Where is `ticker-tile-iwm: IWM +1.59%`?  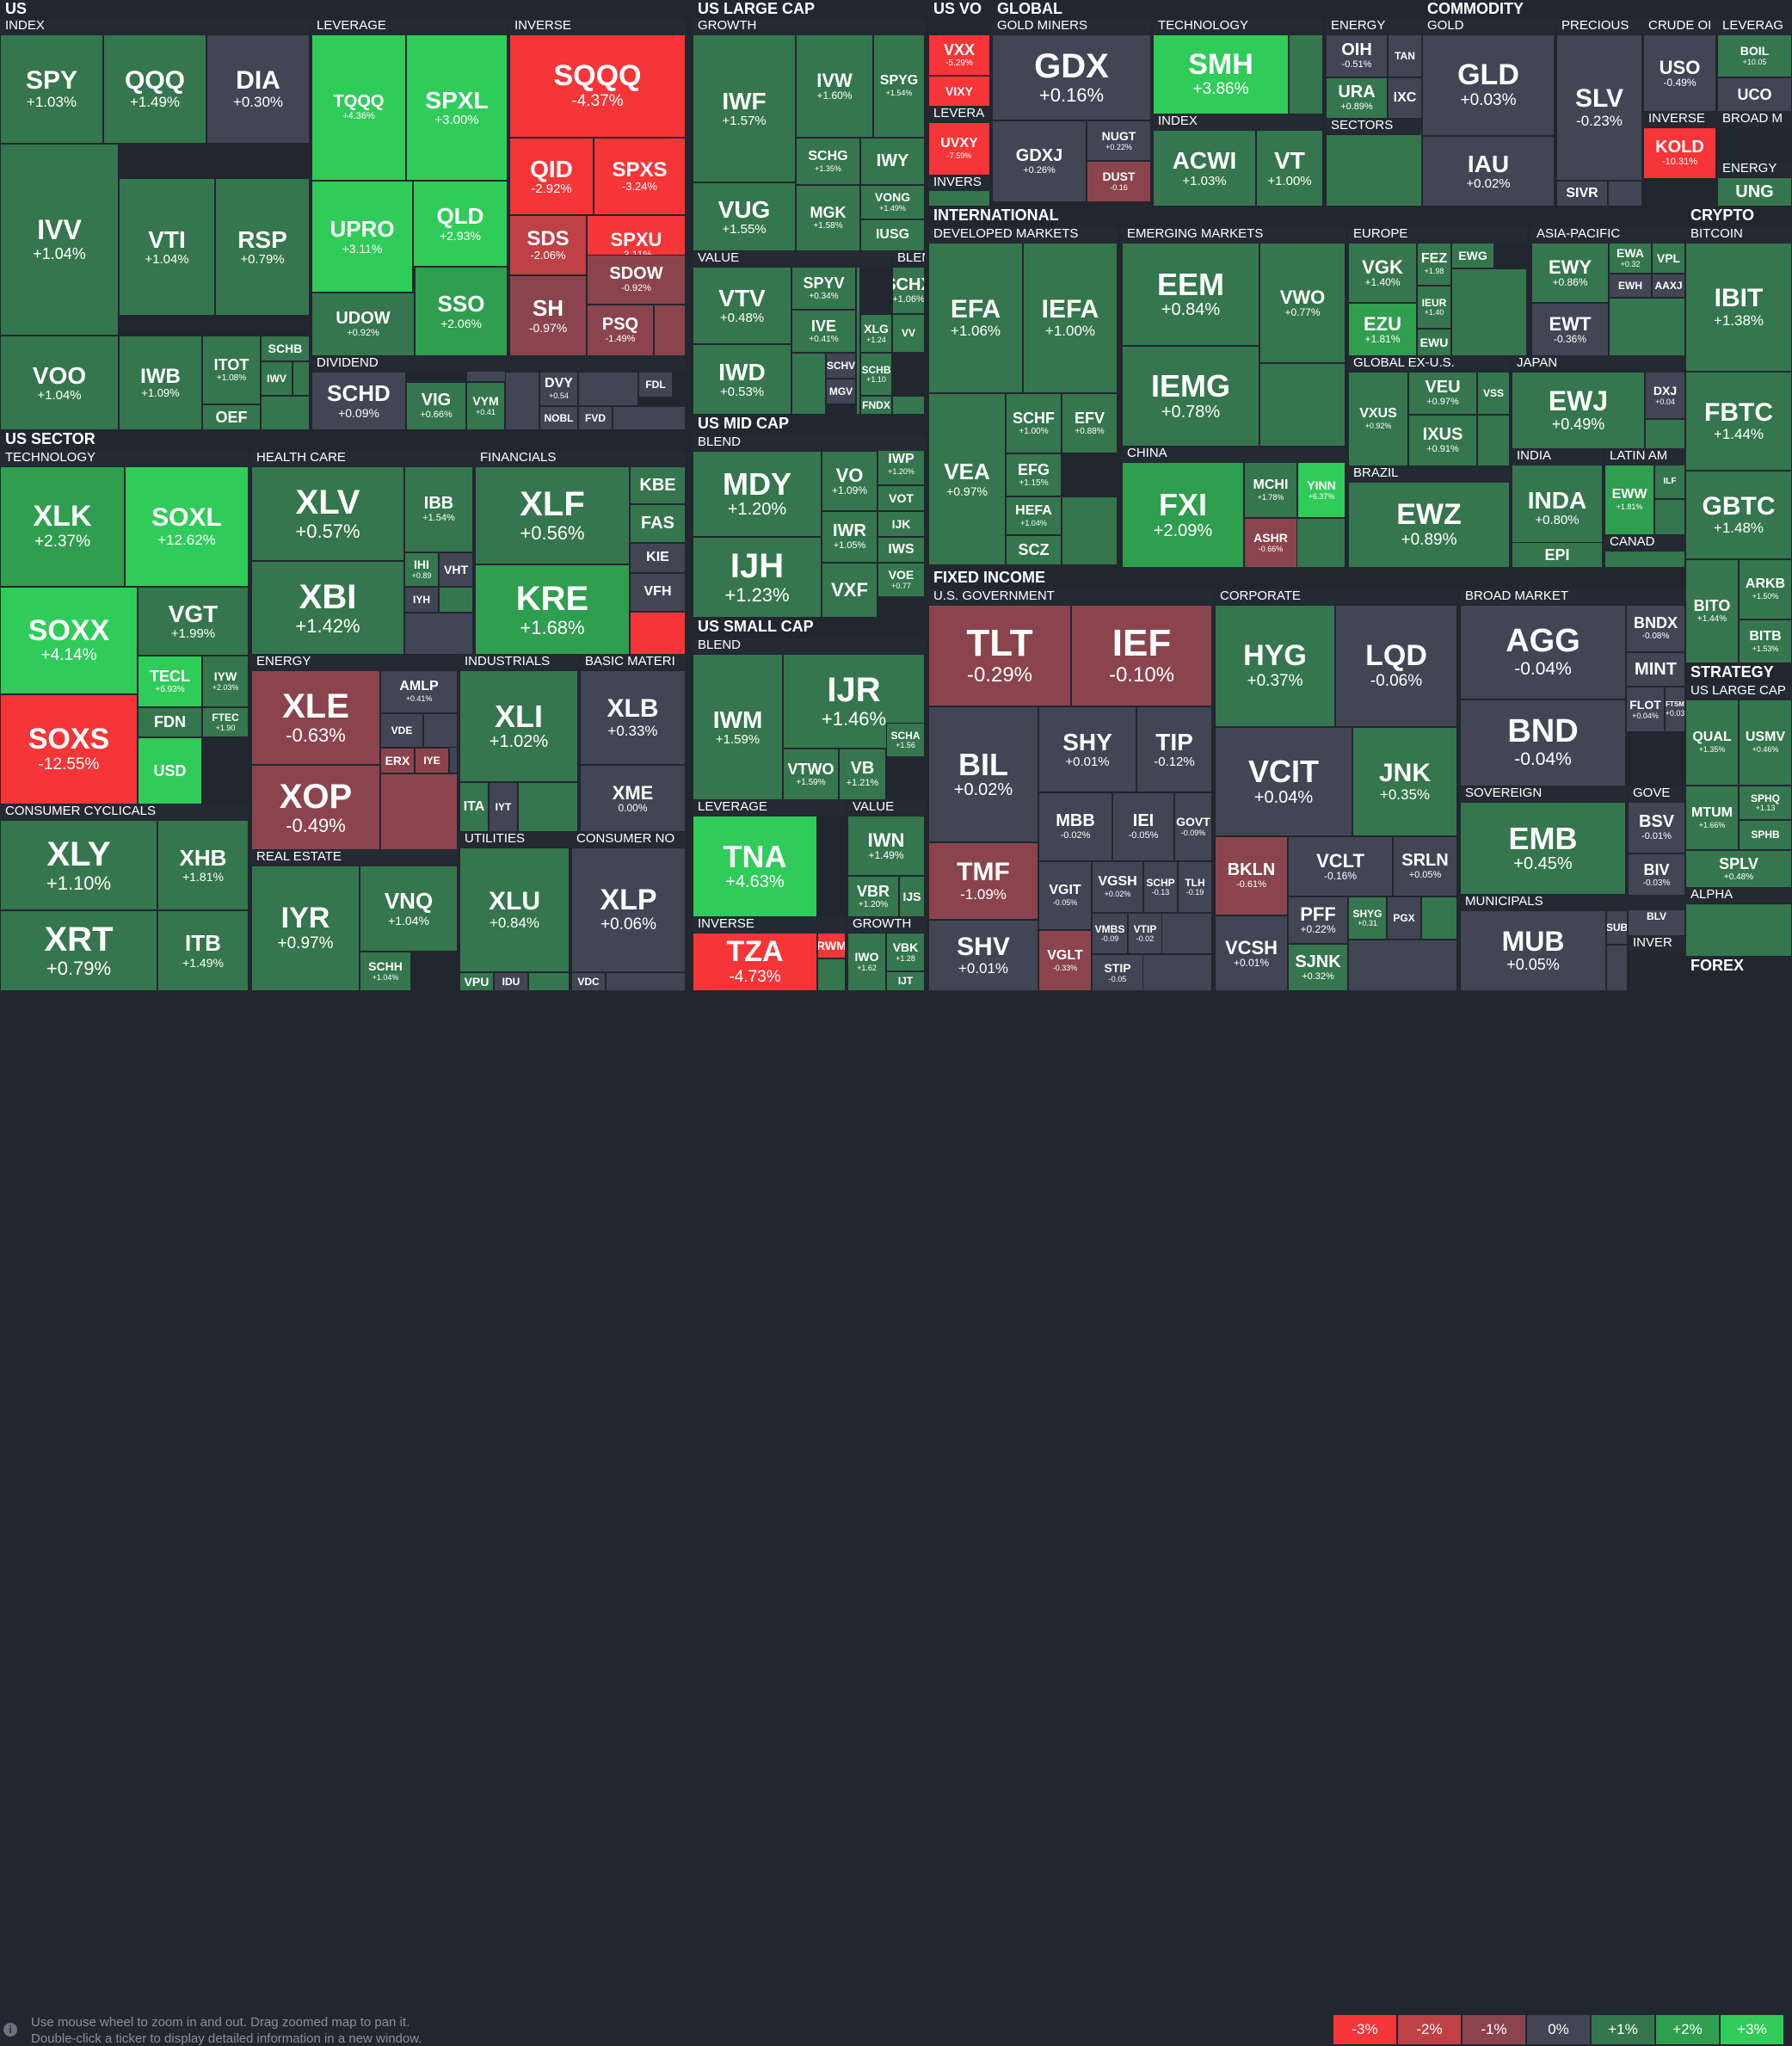 ticker-tile-iwm: IWM +1.59% is located at coordinates (738, 727).